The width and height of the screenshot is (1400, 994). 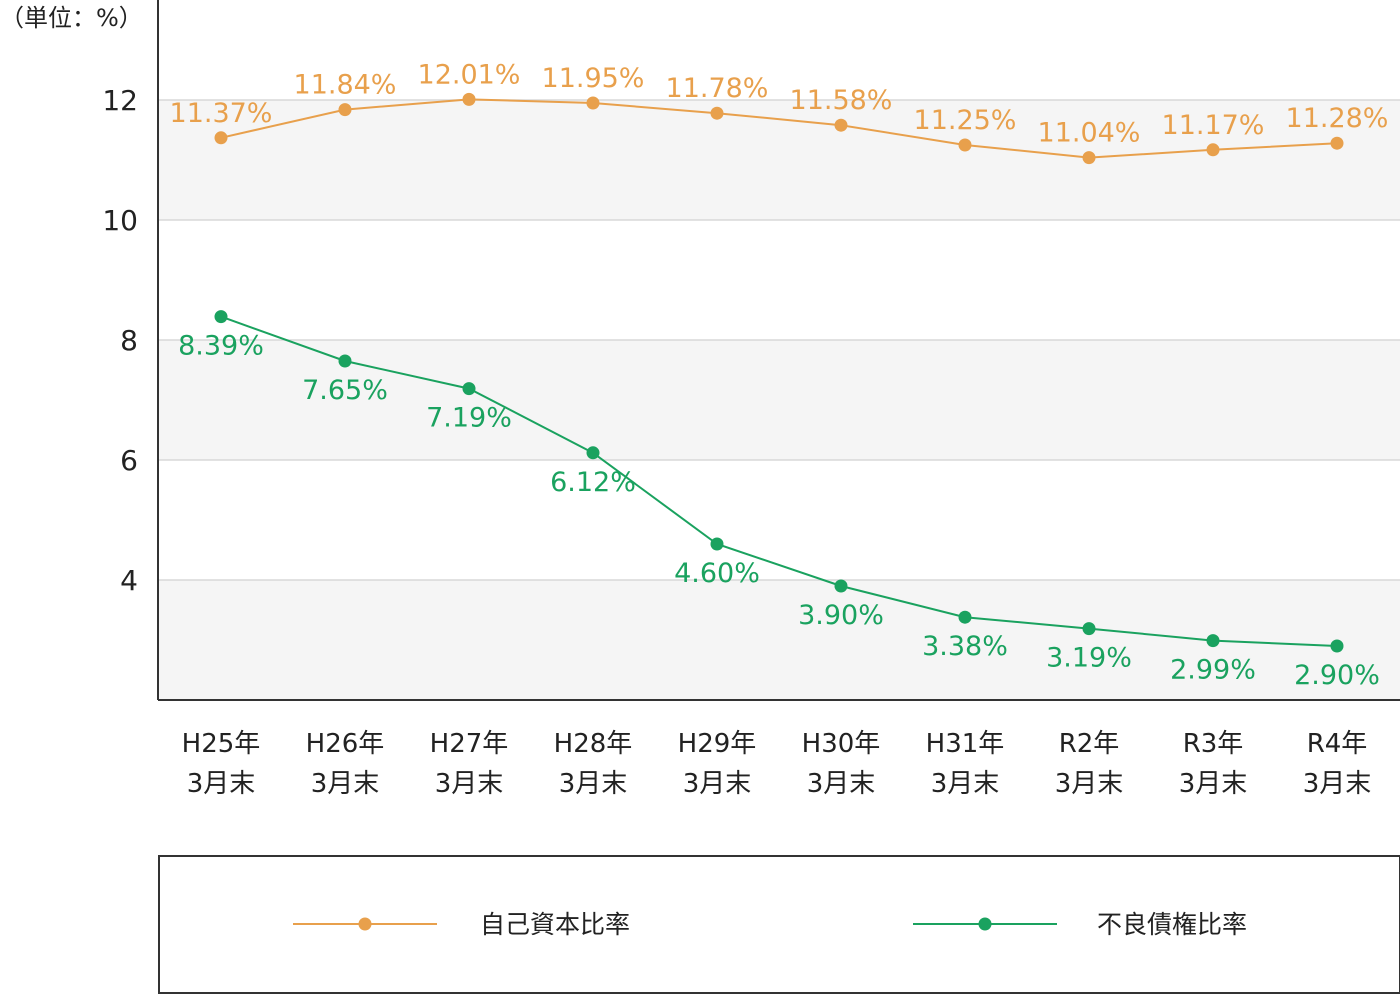 I want to click on data-label: 2.90%, so click(x=1337, y=675).